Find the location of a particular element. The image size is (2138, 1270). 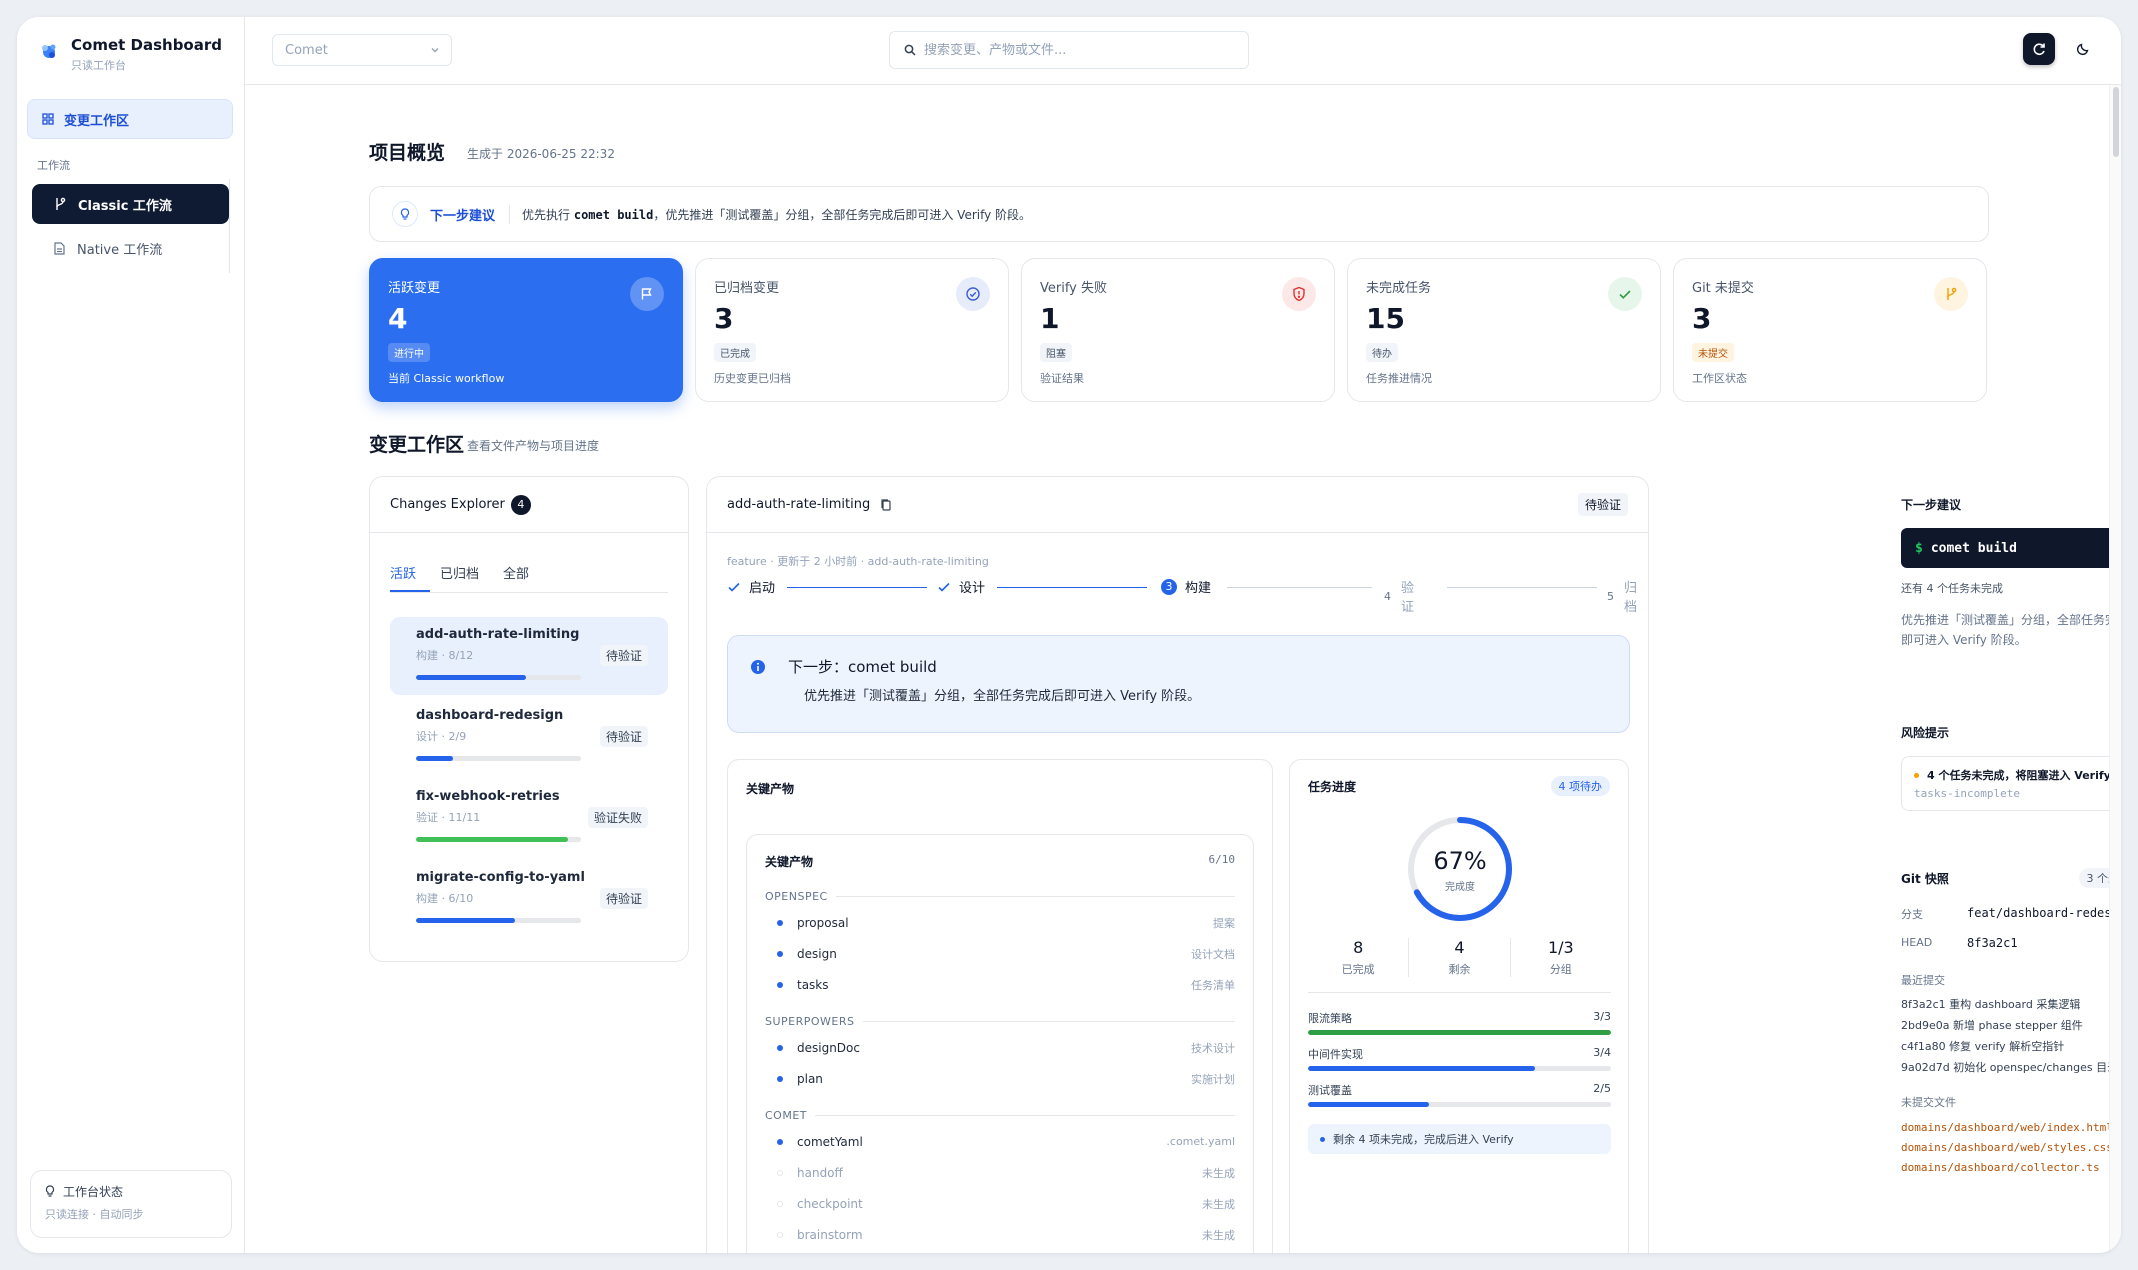

stat-badge: 待办 is located at coordinates (1382, 352).